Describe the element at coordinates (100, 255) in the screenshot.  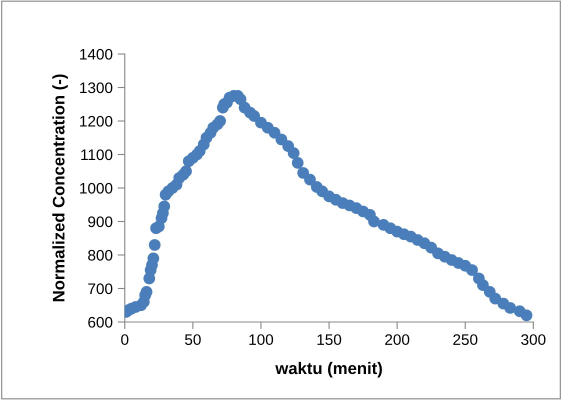
I see `y-tick-label: 800` at that location.